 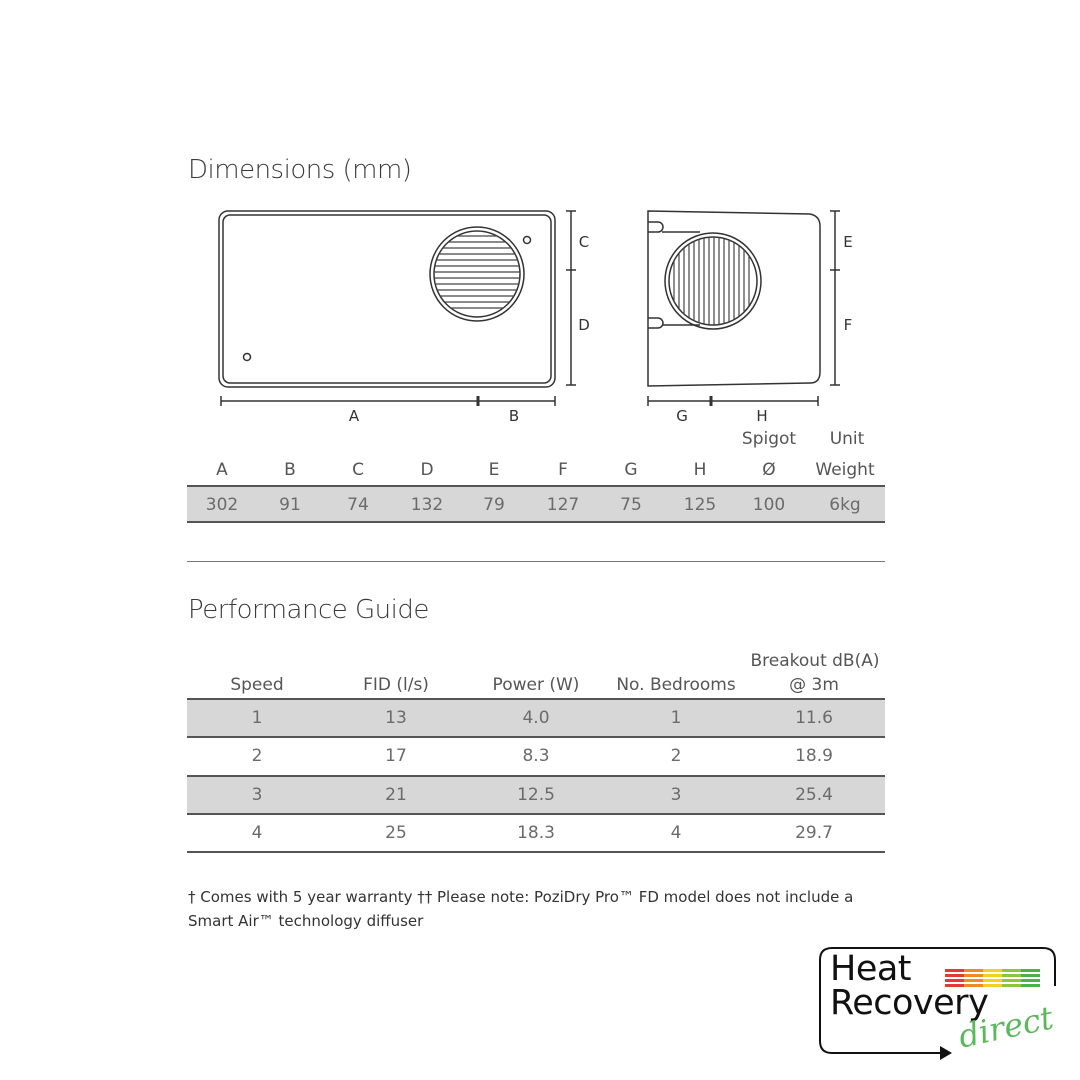 I want to click on label-h: H, so click(x=761, y=416).